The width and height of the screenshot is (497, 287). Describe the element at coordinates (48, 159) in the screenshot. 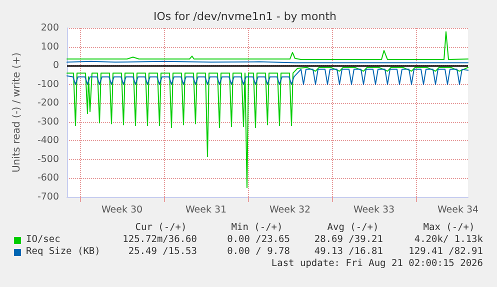

I see `y-tick-label: -500` at that location.